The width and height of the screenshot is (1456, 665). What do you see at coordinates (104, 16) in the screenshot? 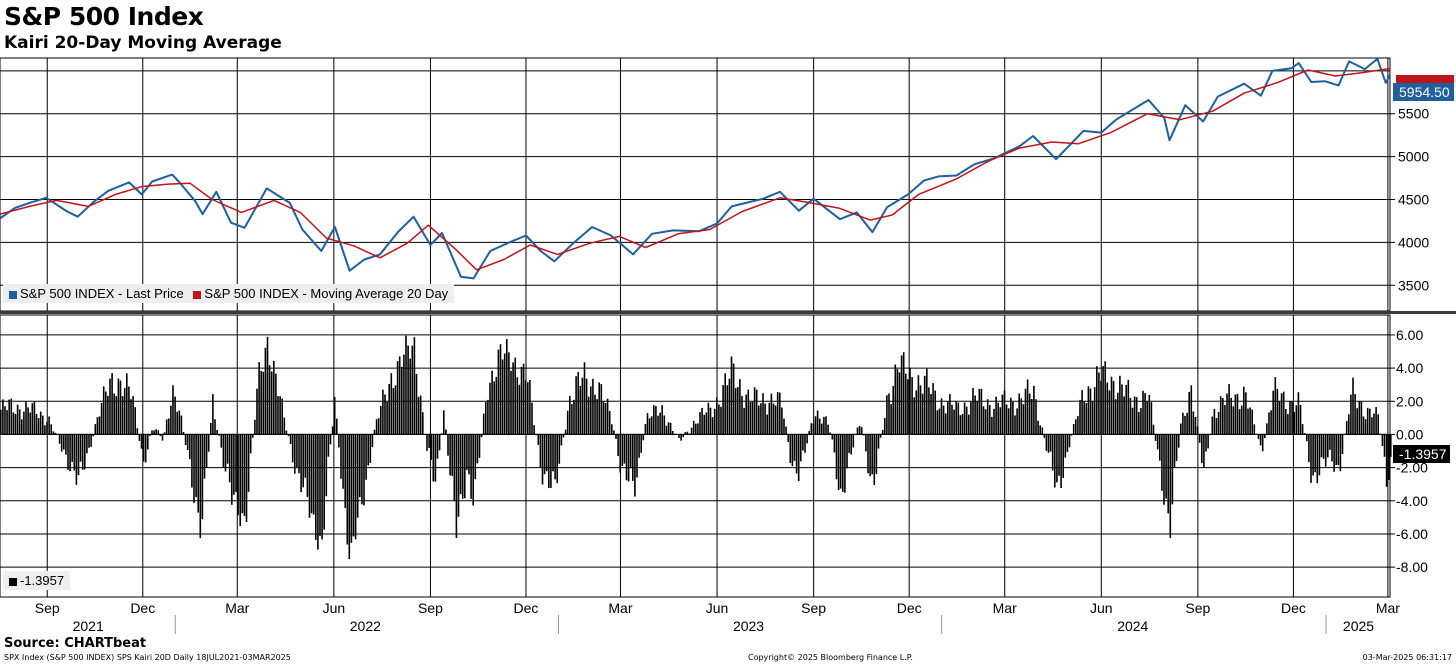
I see `chart-title: S&P 500 Index` at bounding box center [104, 16].